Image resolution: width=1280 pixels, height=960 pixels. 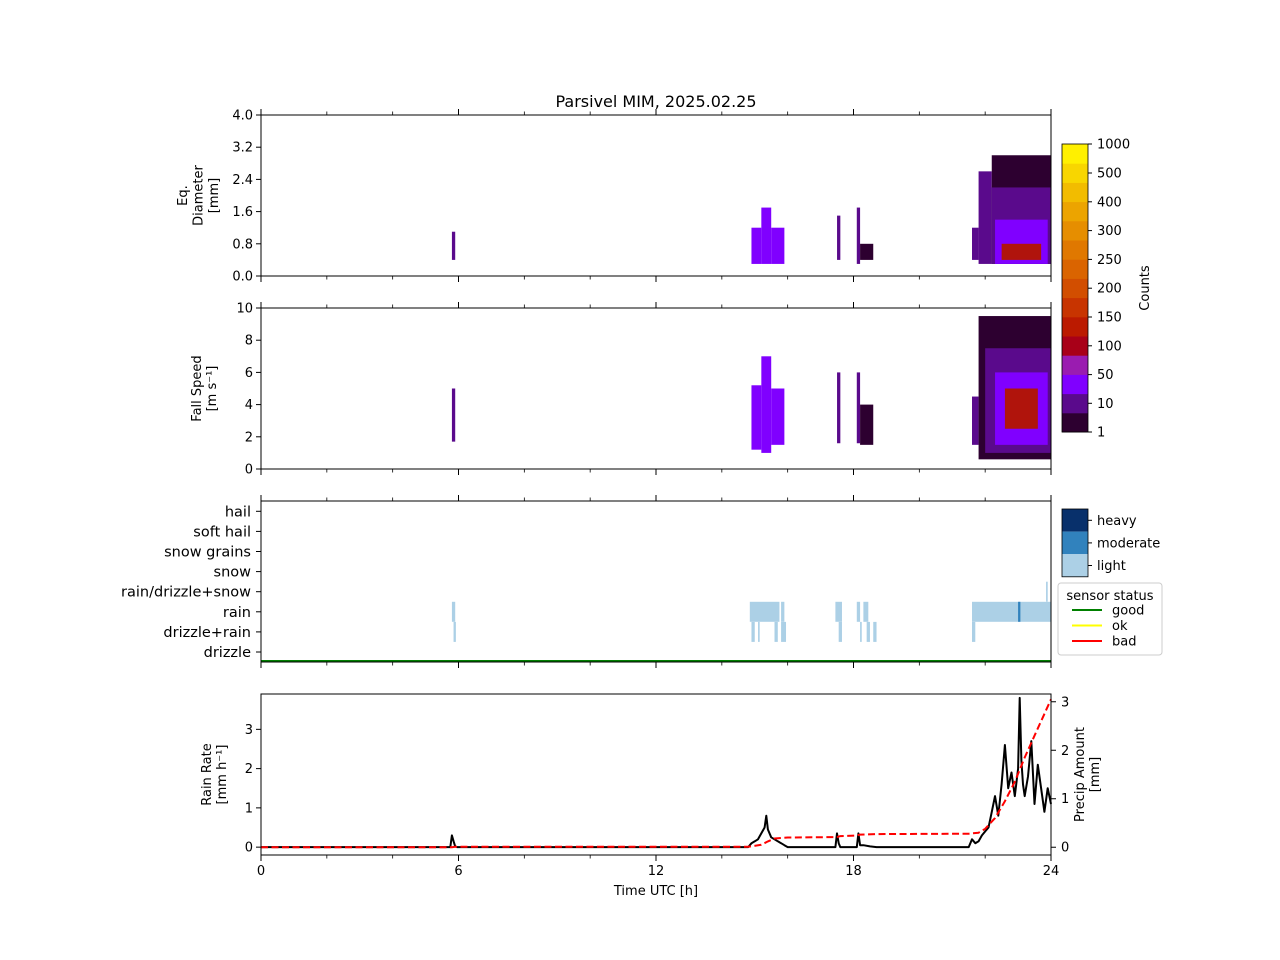 What do you see at coordinates (1065, 751) in the screenshot?
I see `y2-tick-label: 2` at bounding box center [1065, 751].